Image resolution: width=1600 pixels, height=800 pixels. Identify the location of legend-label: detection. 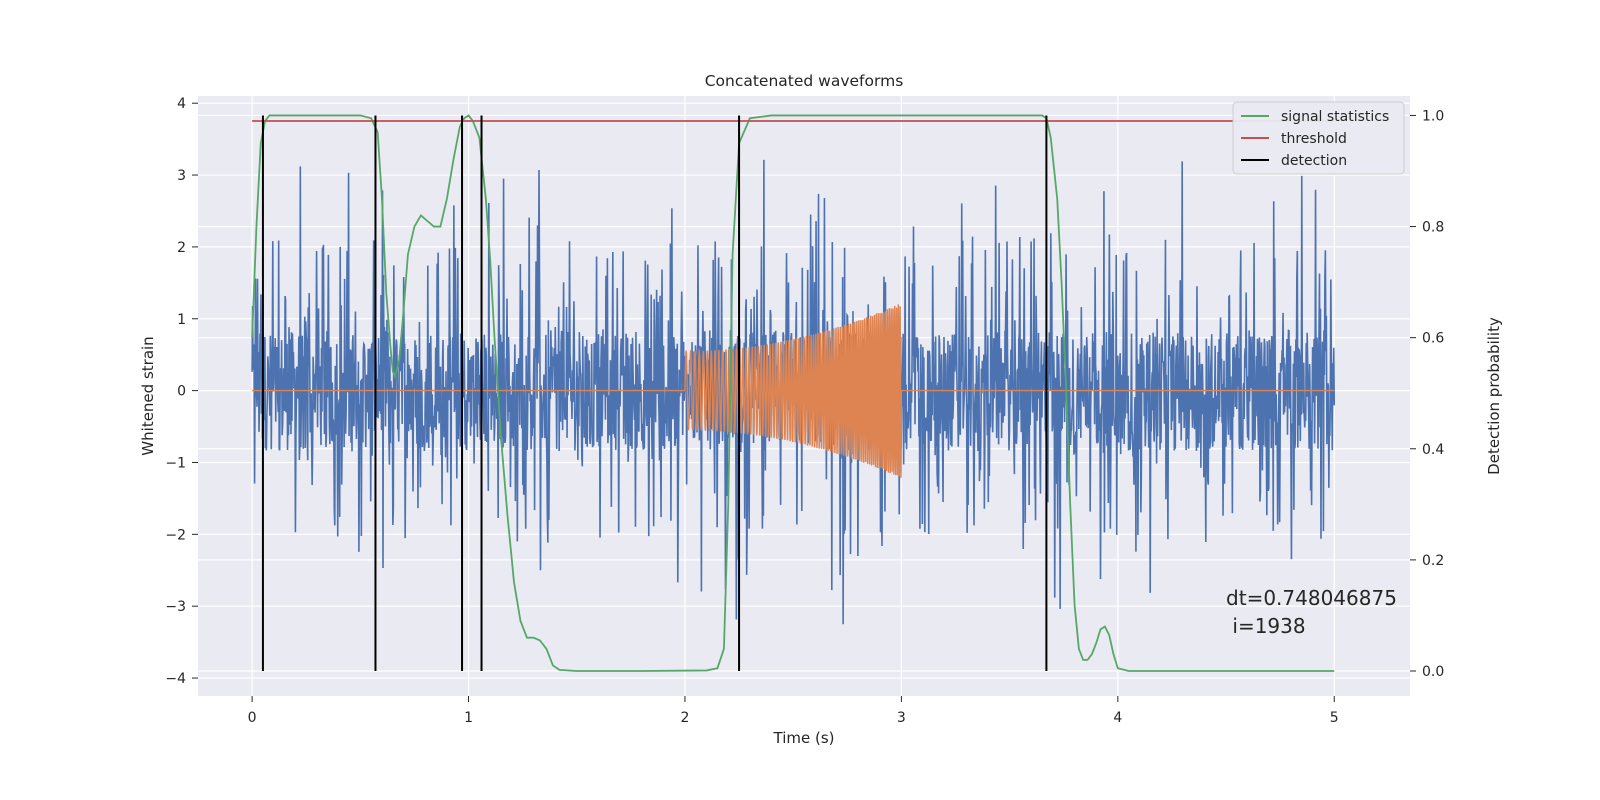
(1314, 161).